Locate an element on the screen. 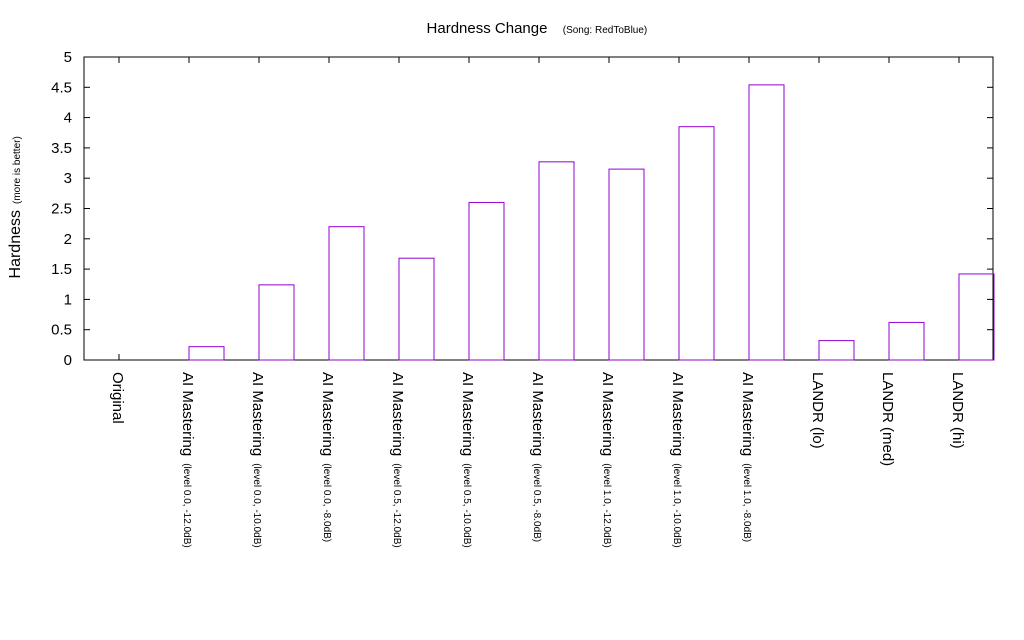 The image size is (1024, 640). chart-title: Hardness Change is located at coordinates (487, 28).